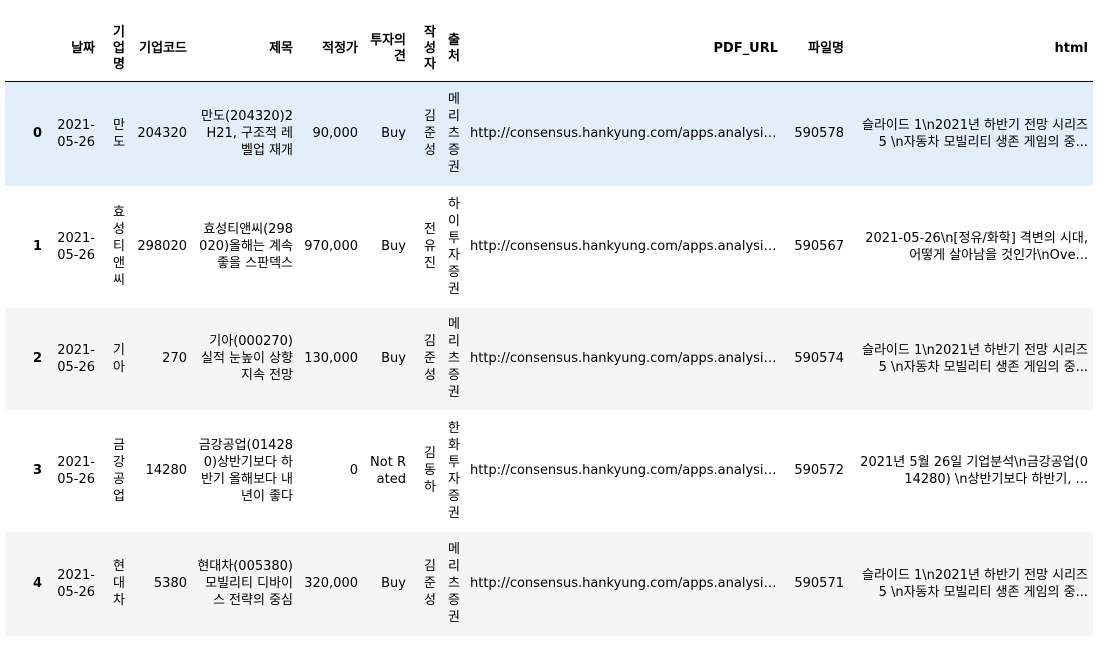 This screenshot has height=647, width=1104. Describe the element at coordinates (26, 49) in the screenshot. I see `col-header-index` at that location.